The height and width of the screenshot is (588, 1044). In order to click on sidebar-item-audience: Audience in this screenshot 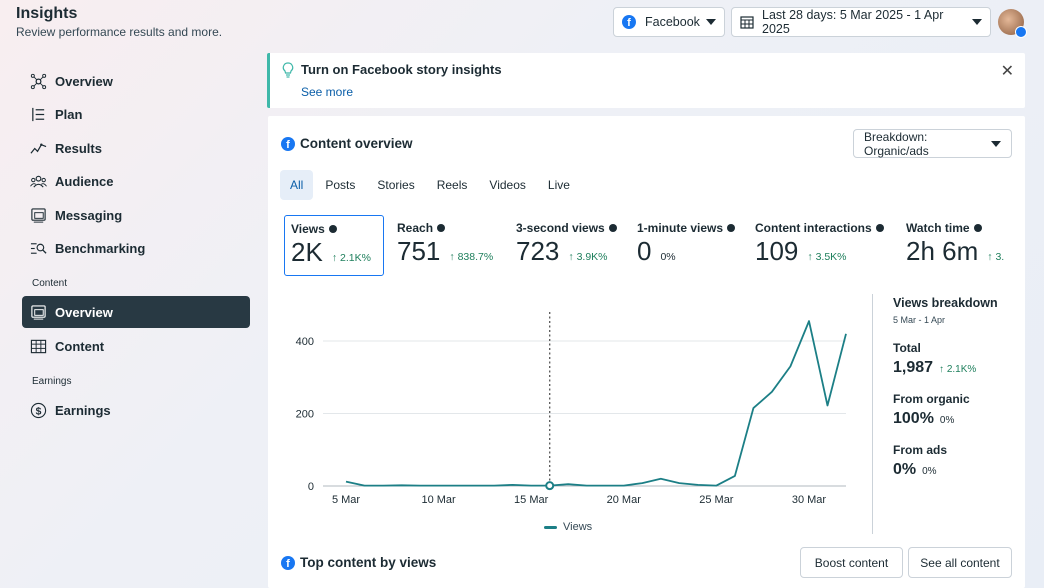, I will do `click(136, 181)`.